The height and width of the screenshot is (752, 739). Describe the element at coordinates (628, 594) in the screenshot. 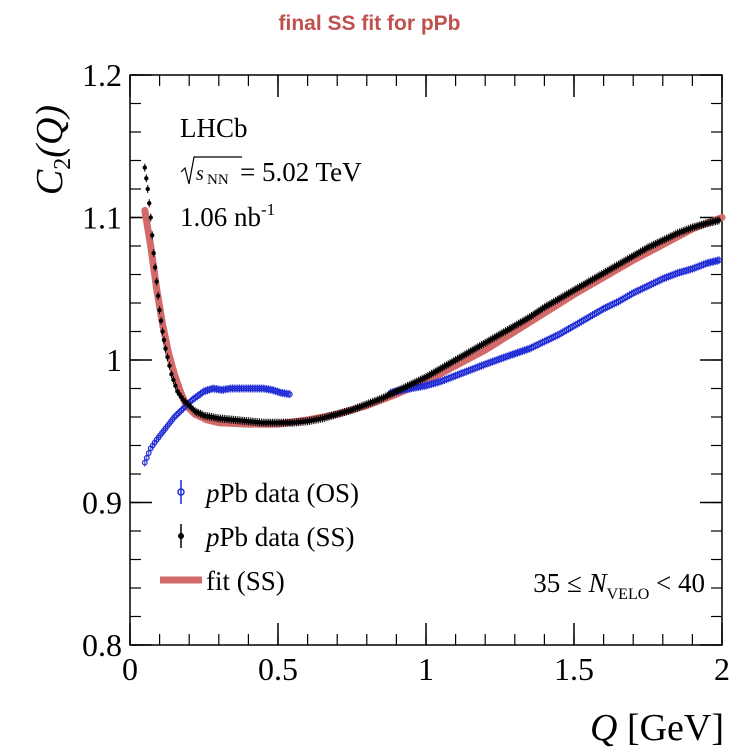

I see `multiplicity-sub: VELO` at that location.